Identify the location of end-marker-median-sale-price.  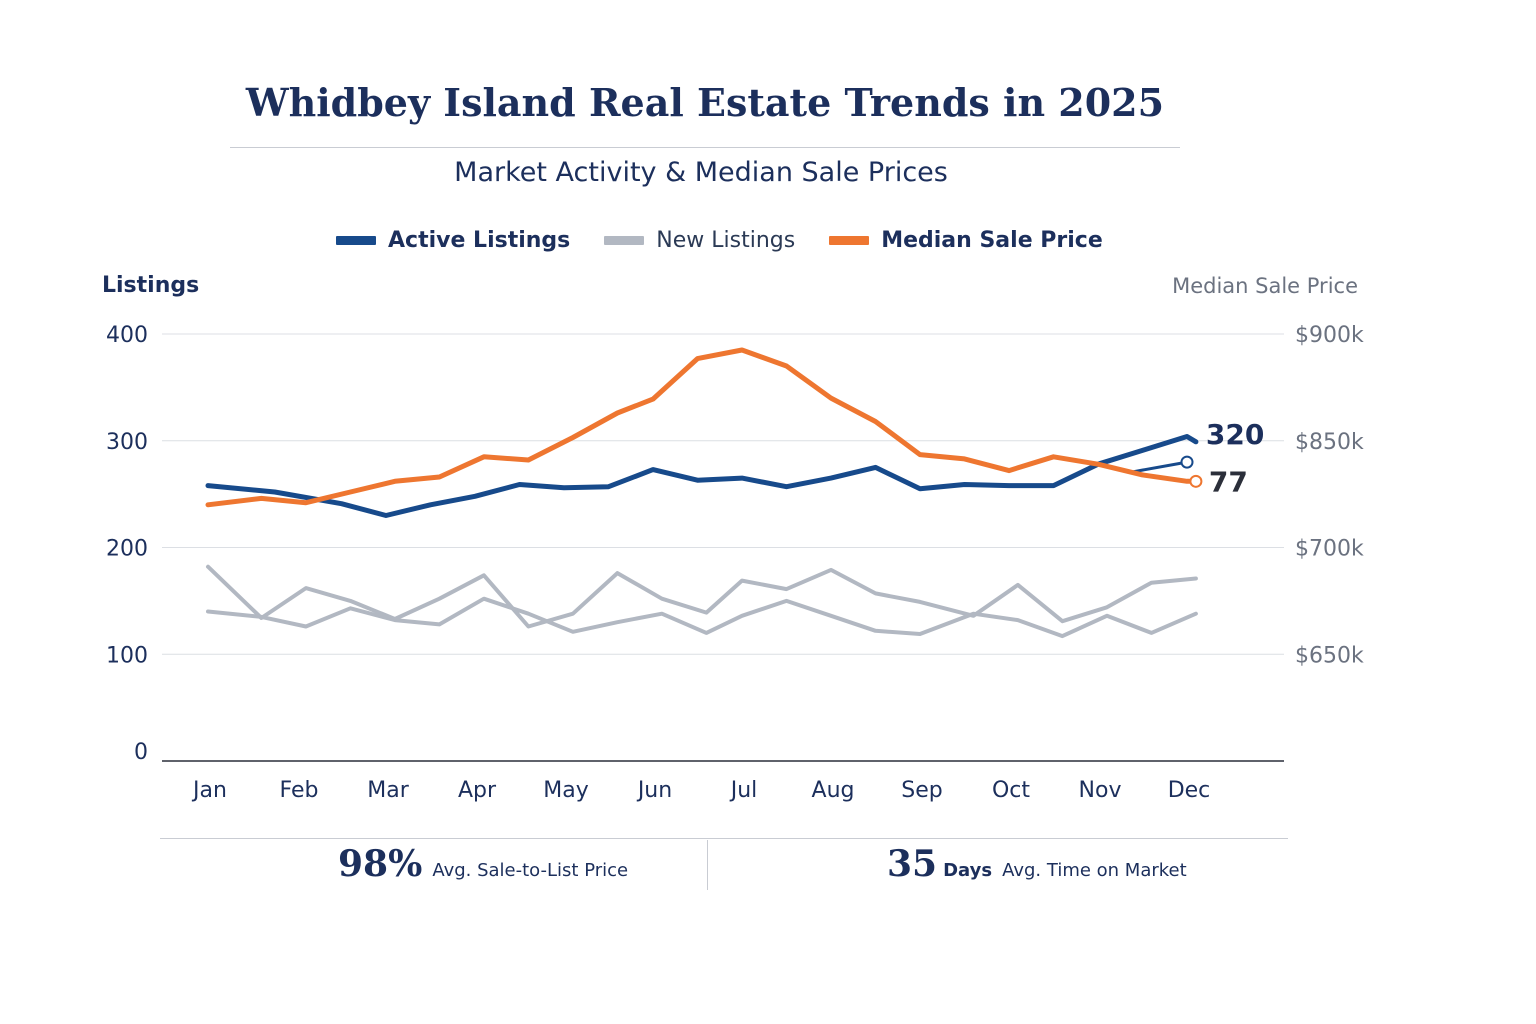
(1196, 481).